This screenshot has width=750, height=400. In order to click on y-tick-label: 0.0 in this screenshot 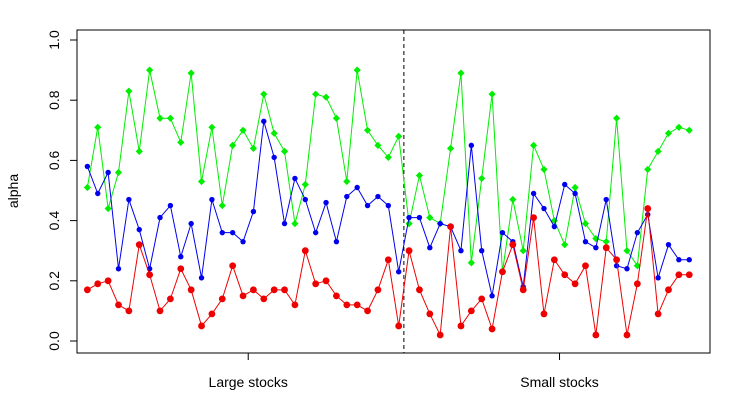, I will do `click(54, 341)`.